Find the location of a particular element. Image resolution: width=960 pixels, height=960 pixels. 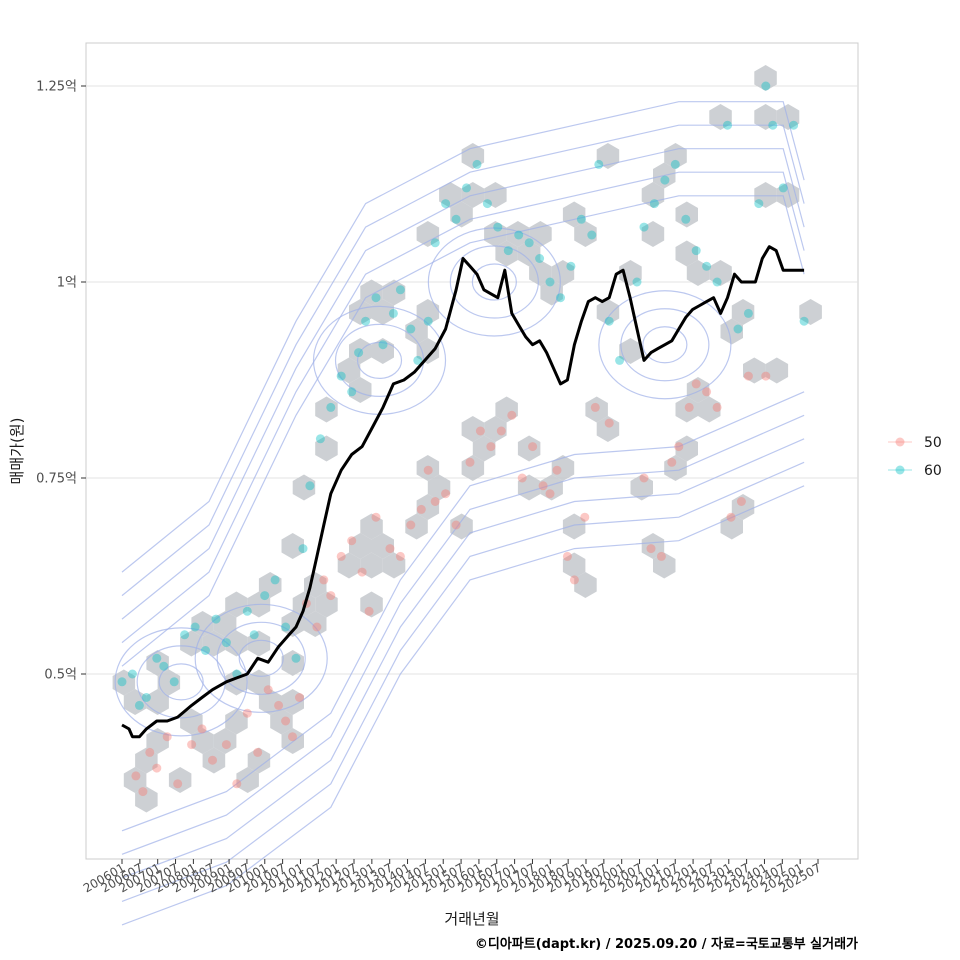

y-tick-label: 1.25억 is located at coordinates (56, 87).